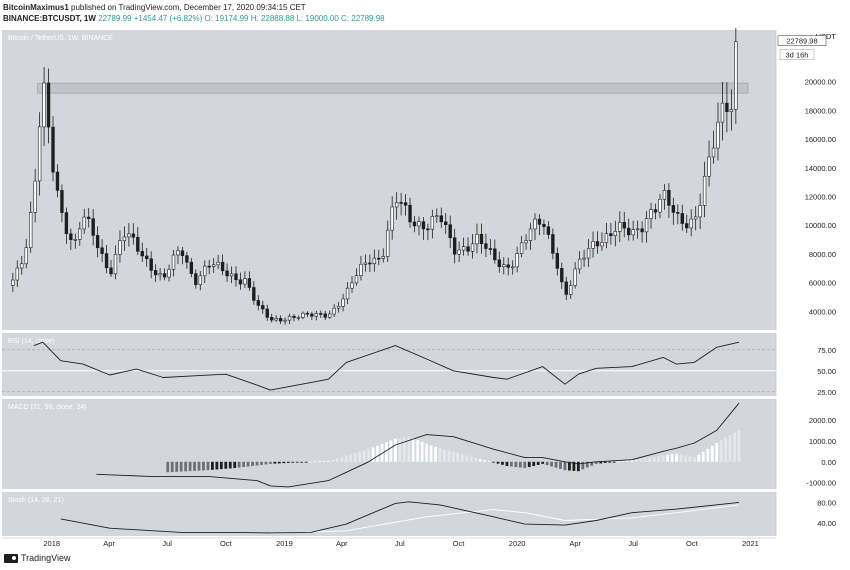 Image resolution: width=850 pixels, height=570 pixels. I want to click on stoch-ytick: 80.00, so click(826, 502).